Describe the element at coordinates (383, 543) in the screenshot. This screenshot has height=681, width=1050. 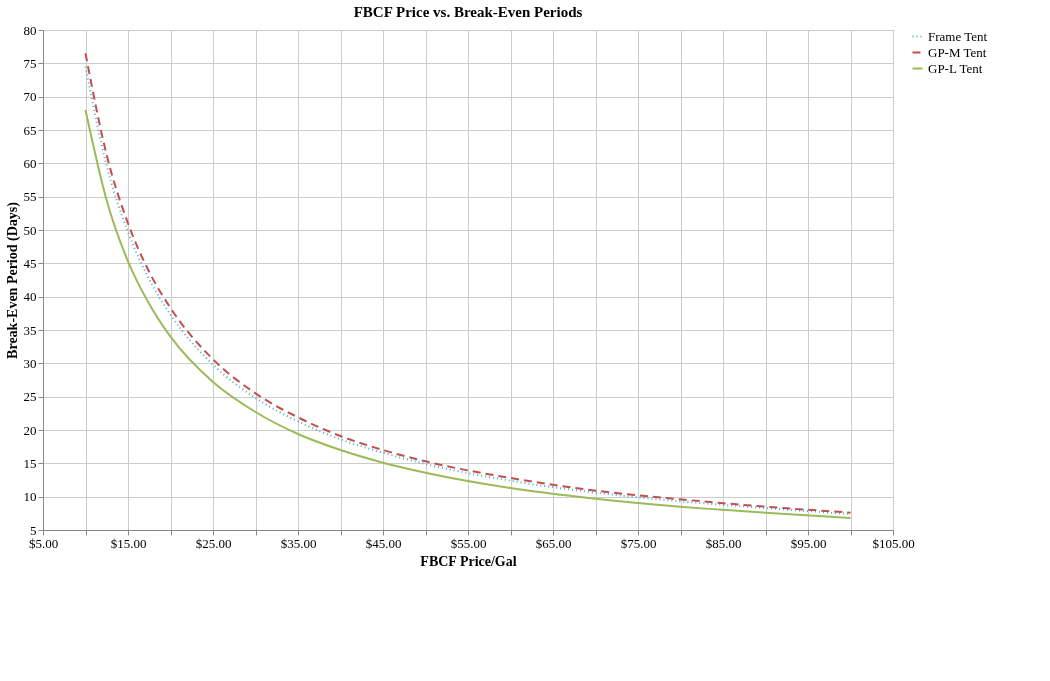
I see `x-tick-label: $45.00` at that location.